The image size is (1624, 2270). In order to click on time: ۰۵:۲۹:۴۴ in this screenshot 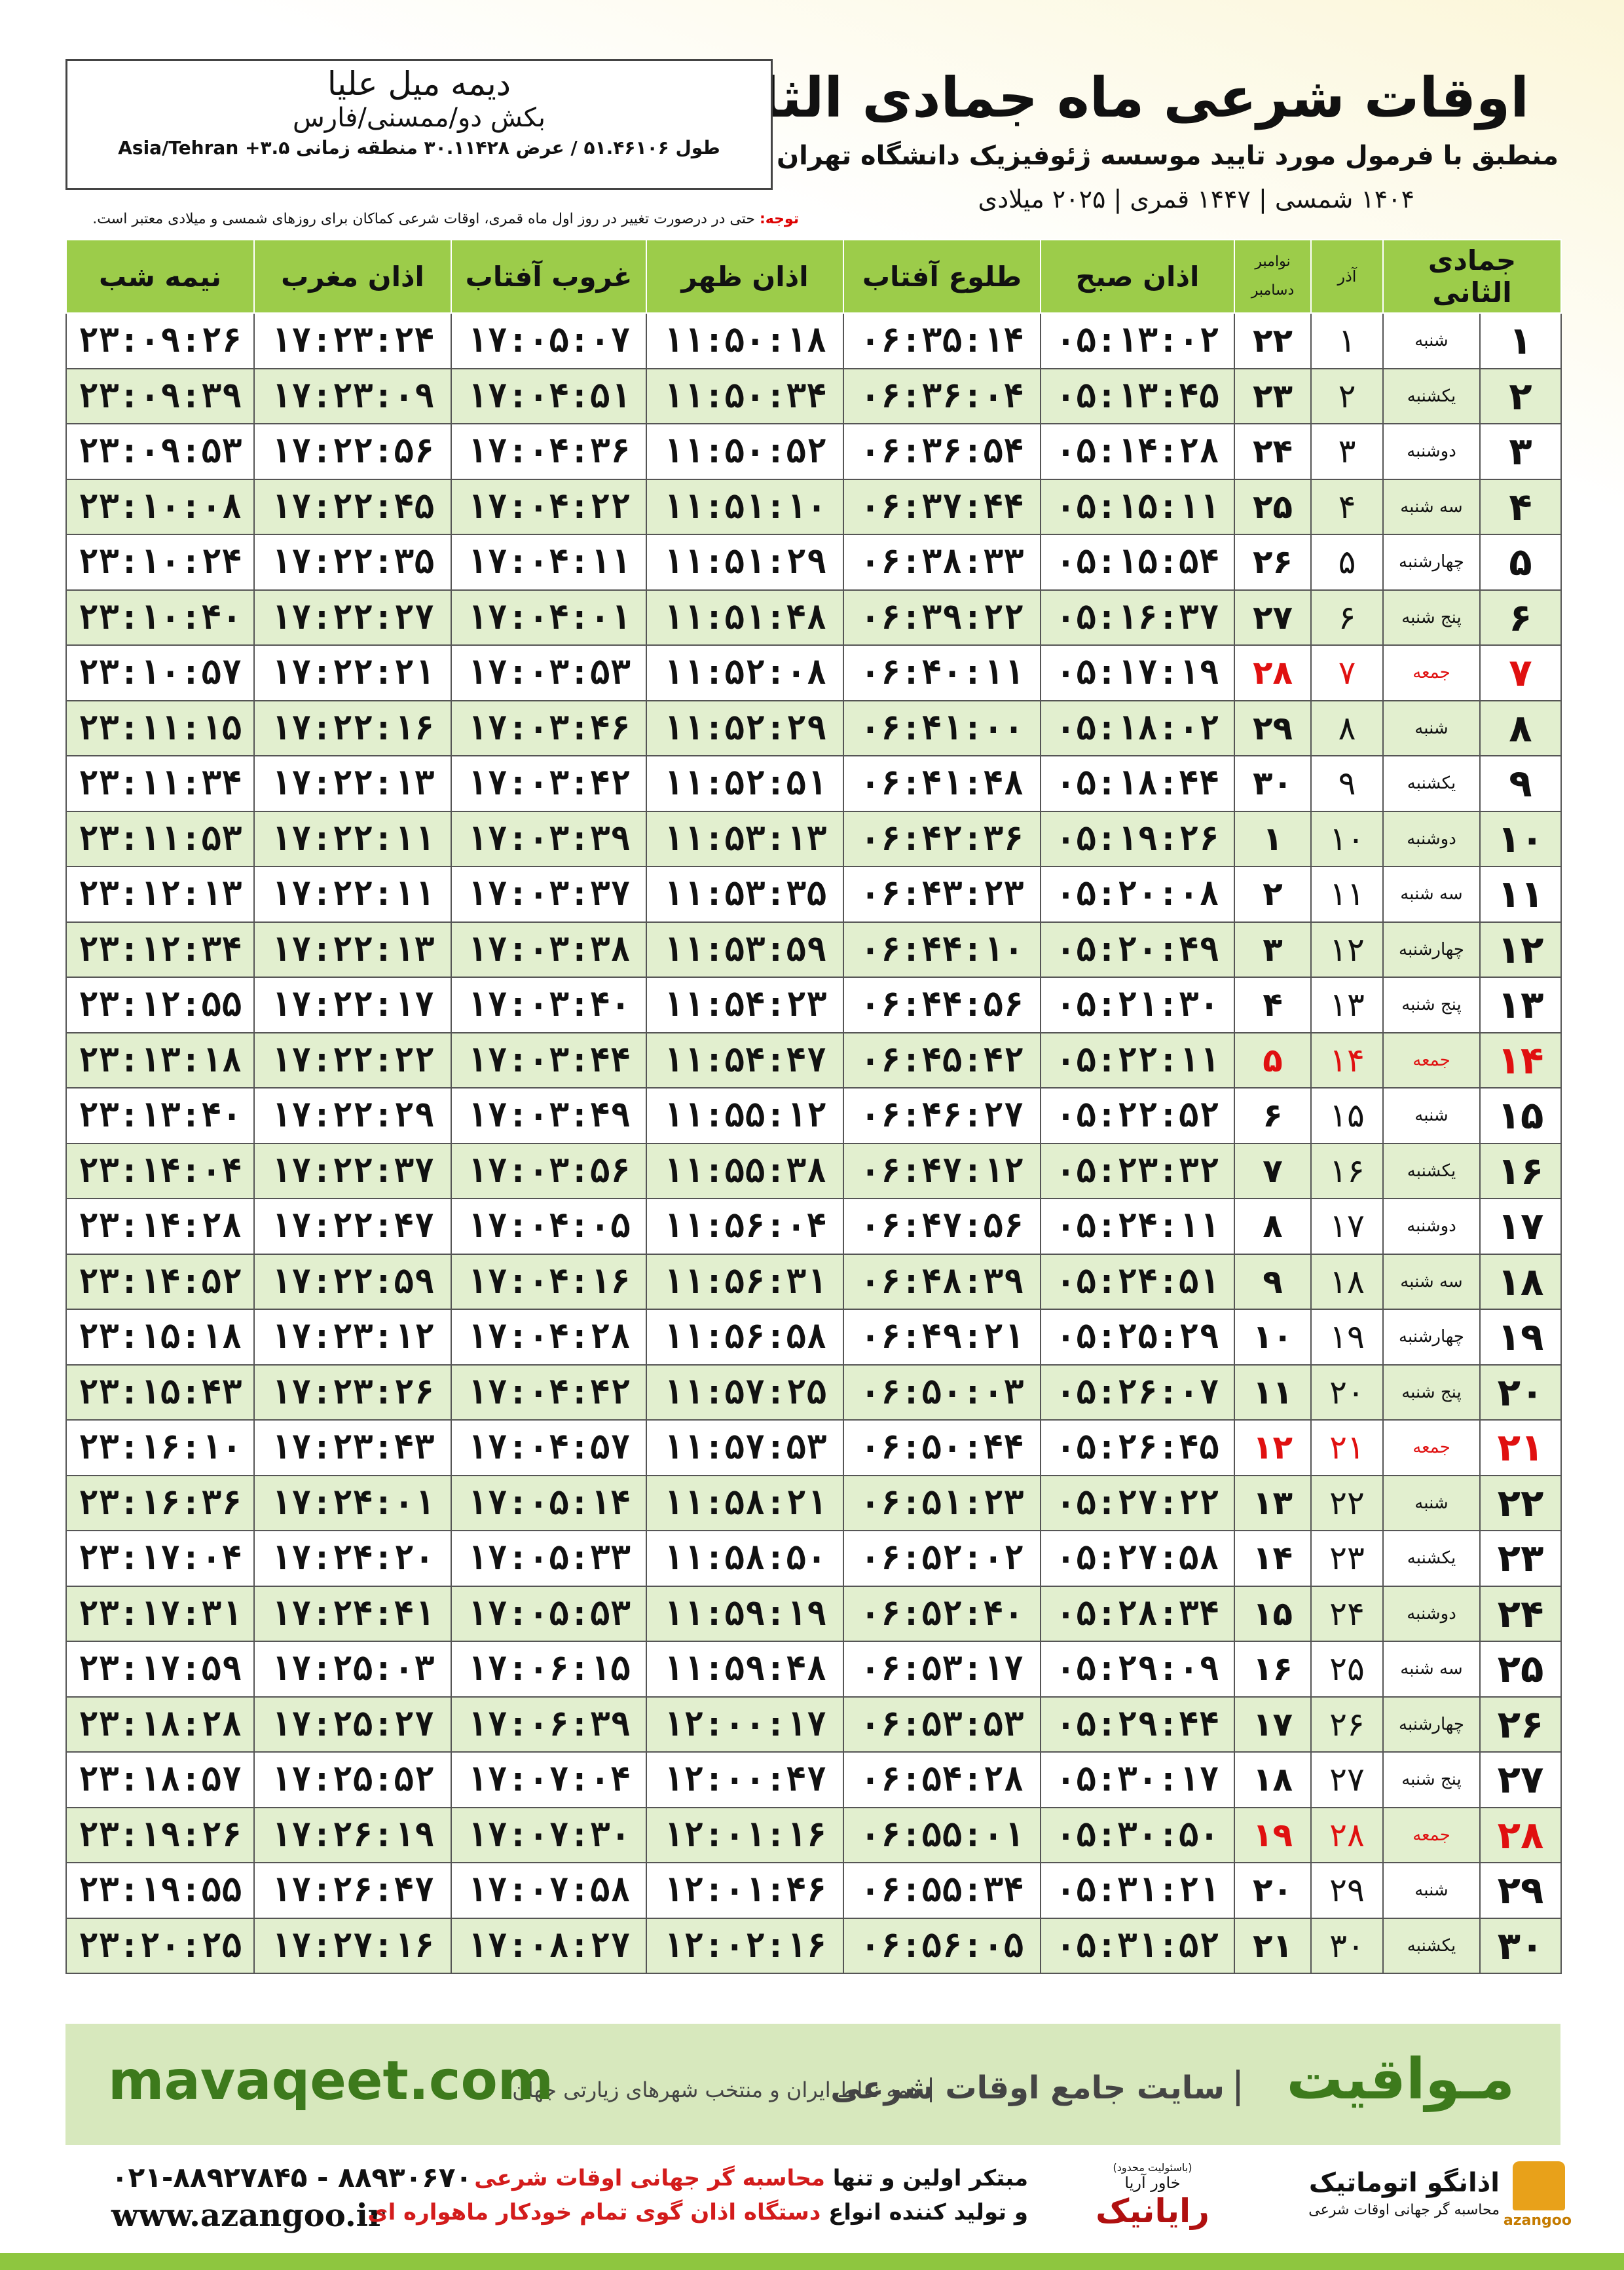, I will do `click(1137, 1724)`.